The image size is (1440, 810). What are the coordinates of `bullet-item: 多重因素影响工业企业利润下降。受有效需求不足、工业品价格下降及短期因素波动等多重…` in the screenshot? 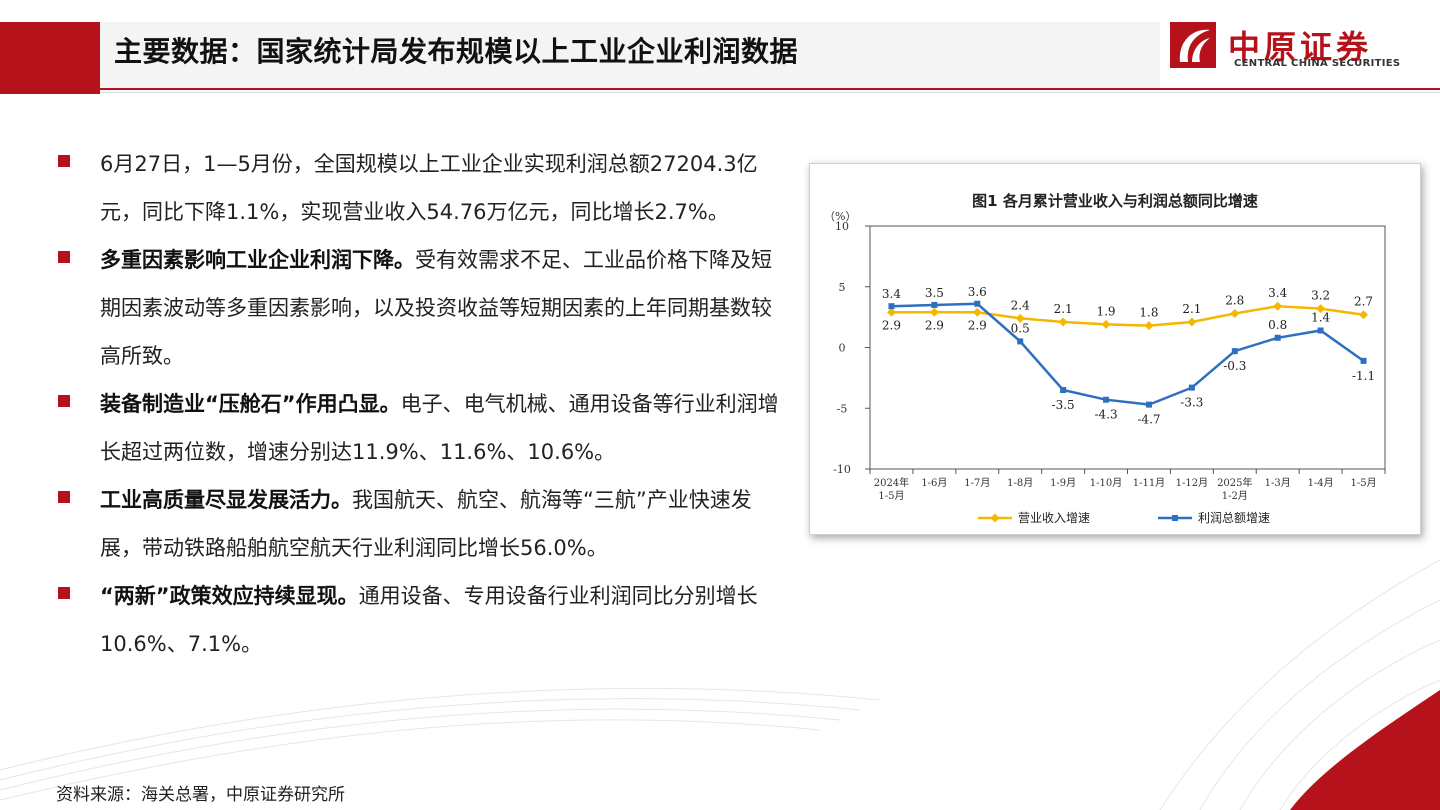 It's located at (420, 308).